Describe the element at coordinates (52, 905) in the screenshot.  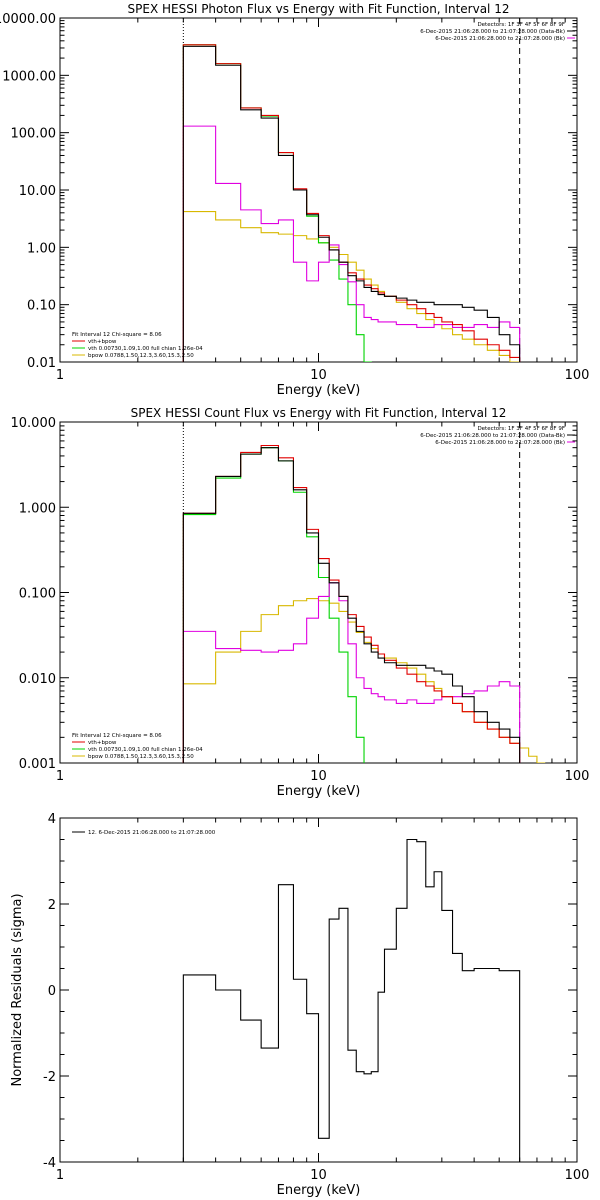
I see `y-tick-label: 2` at that location.